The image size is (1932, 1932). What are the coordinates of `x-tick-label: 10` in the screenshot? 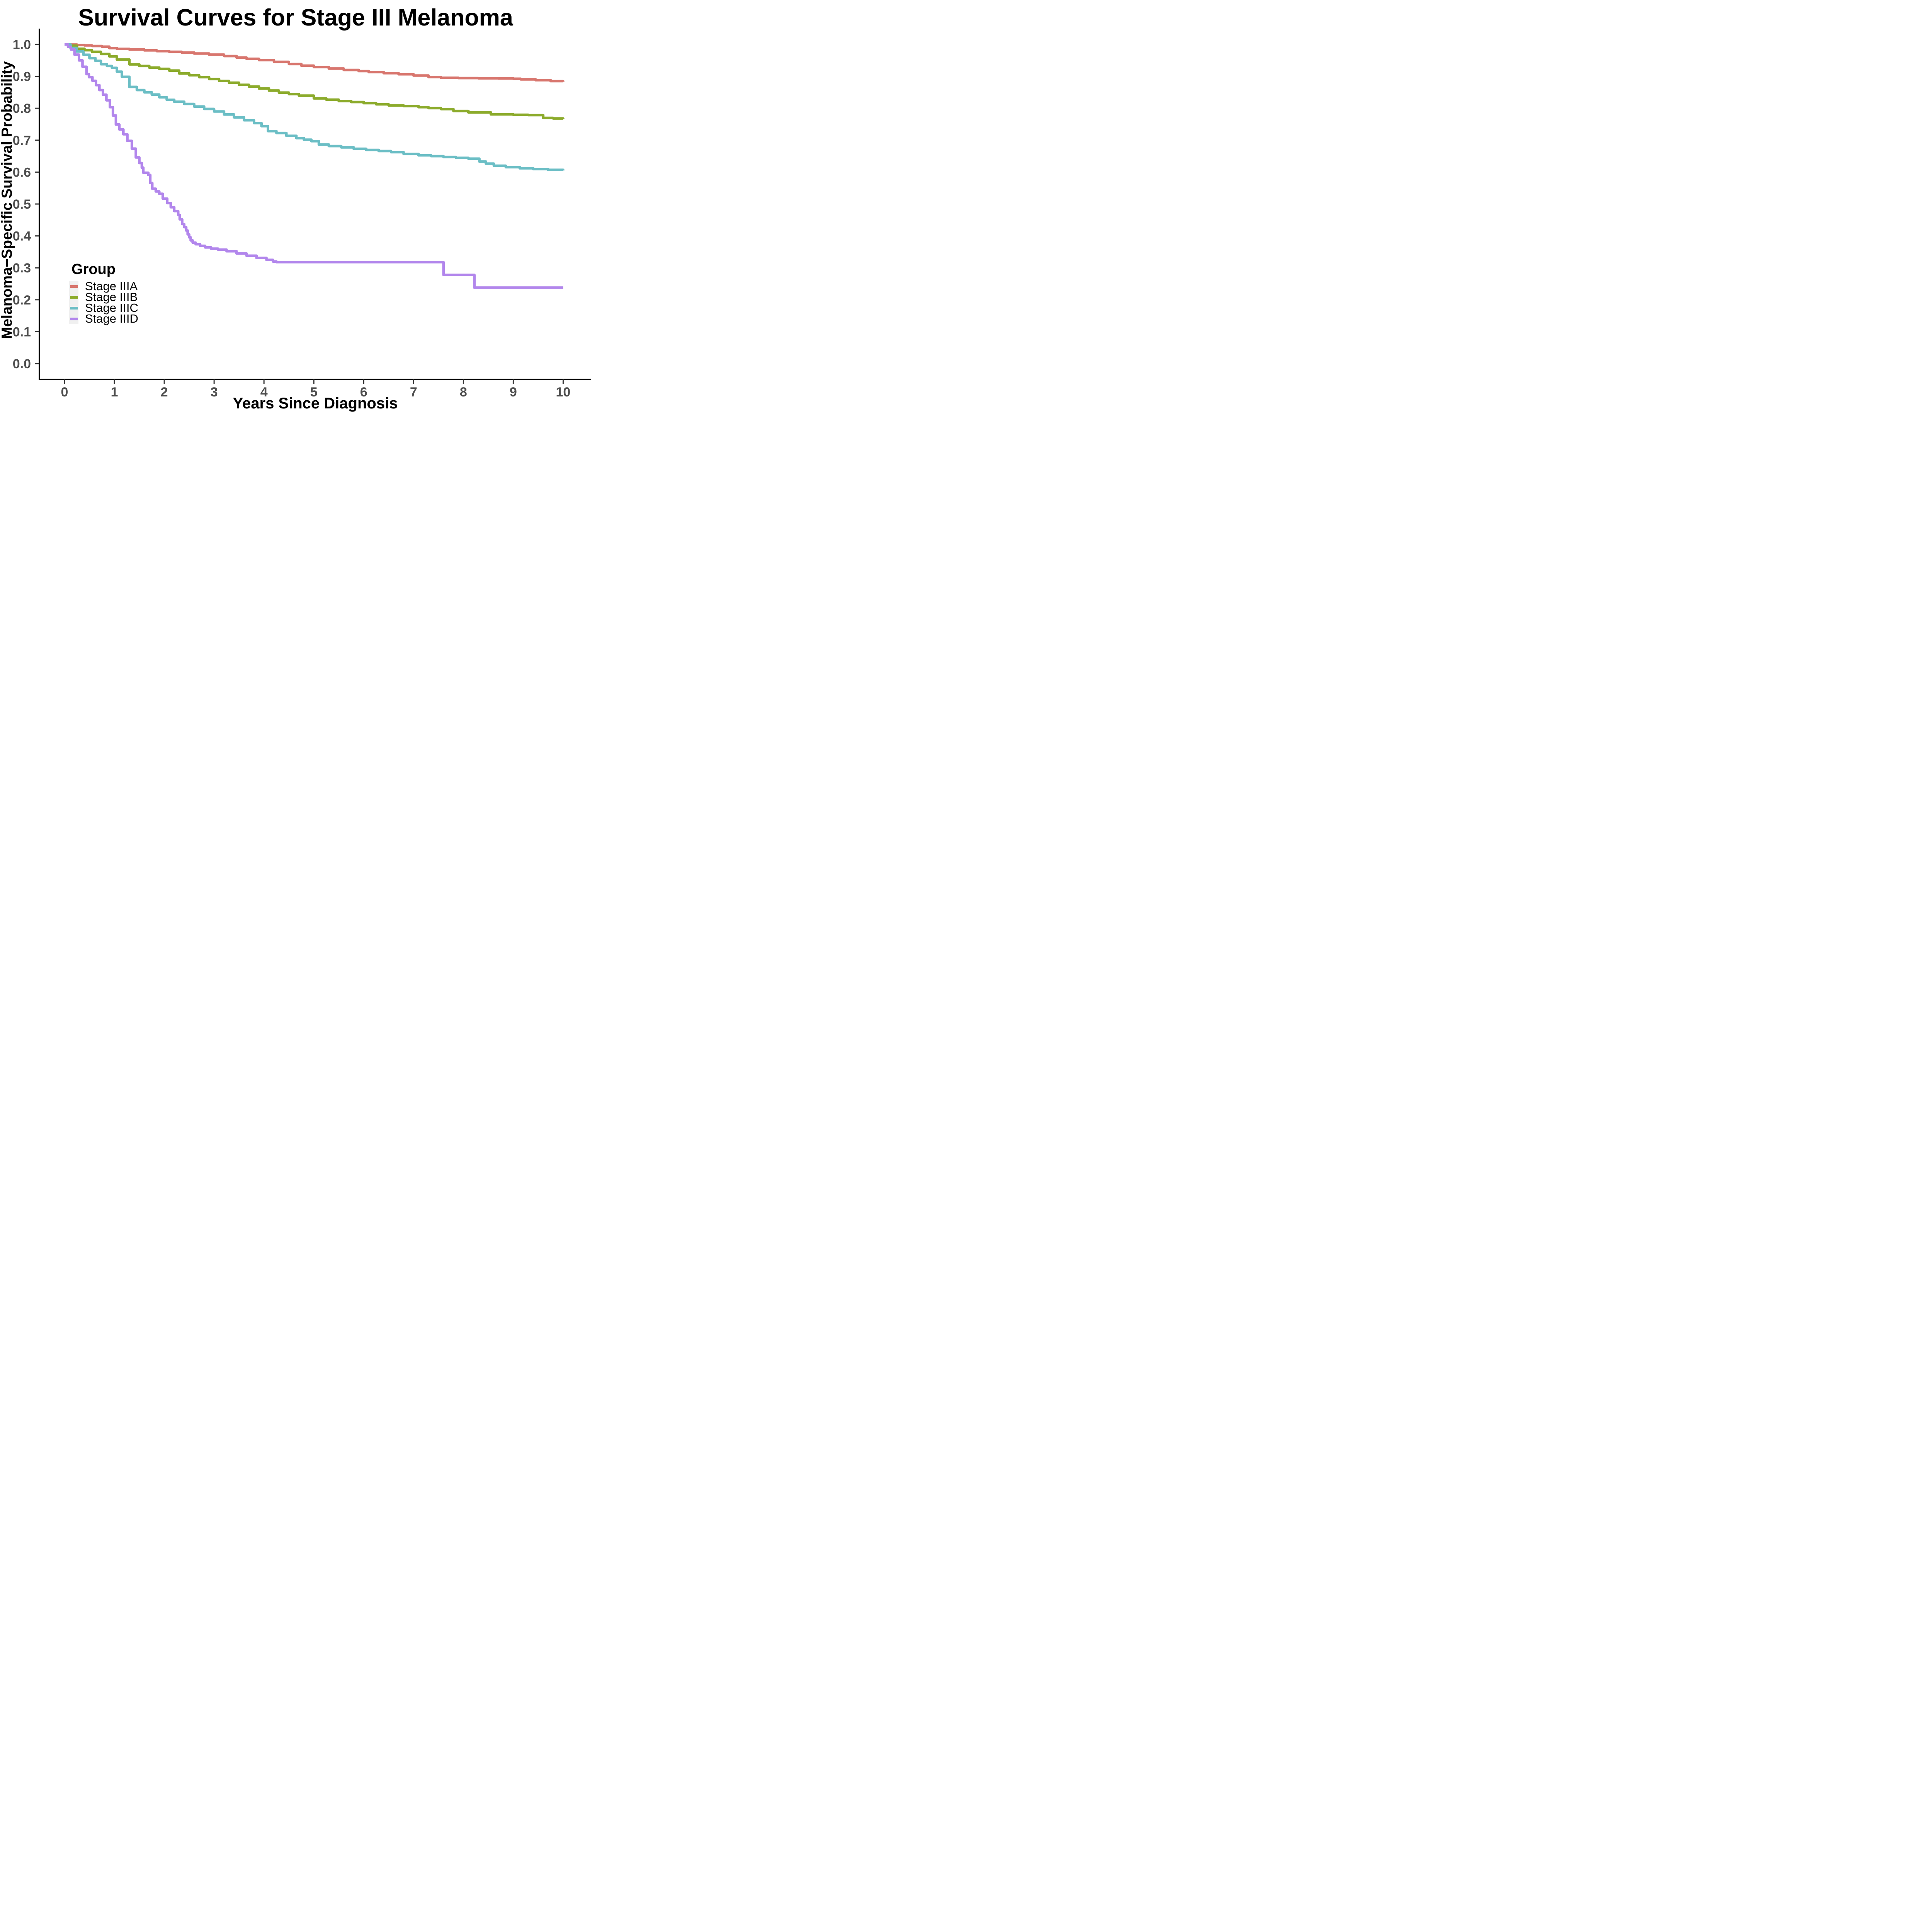 It's located at (563, 392).